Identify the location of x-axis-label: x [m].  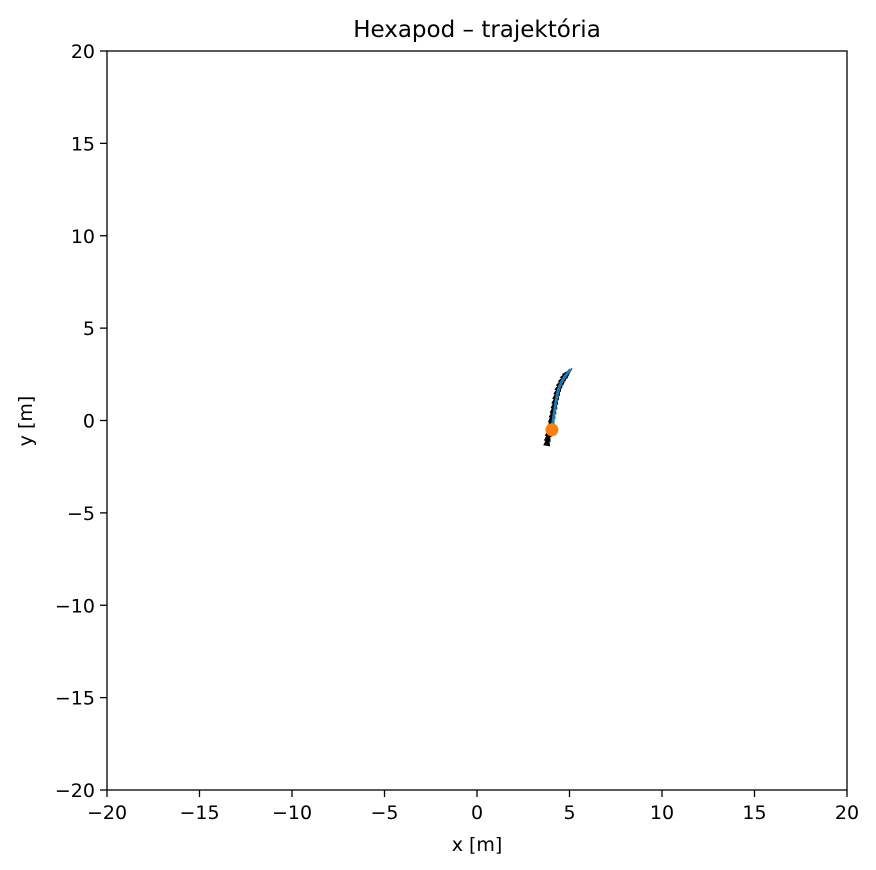
(477, 845).